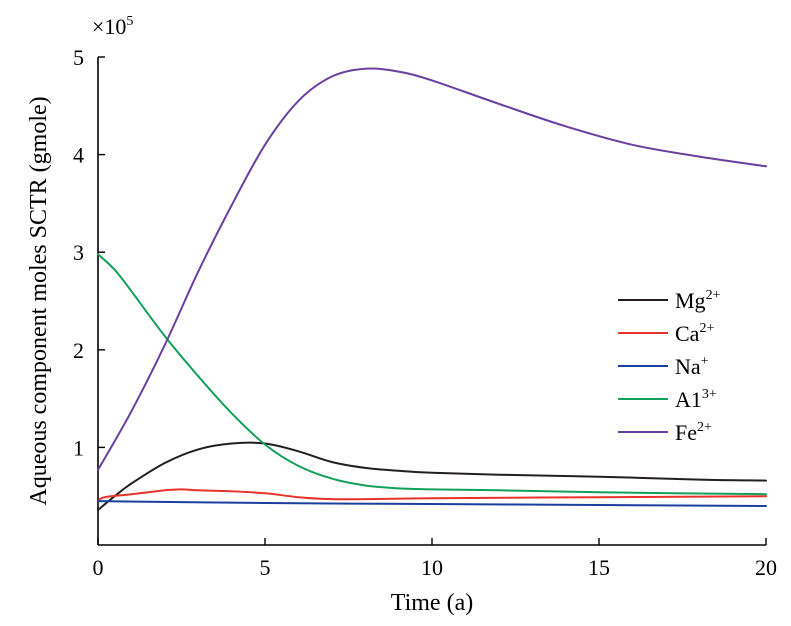 The width and height of the screenshot is (791, 626). Describe the element at coordinates (599, 567) in the screenshot. I see `x-tick-label: 15` at that location.